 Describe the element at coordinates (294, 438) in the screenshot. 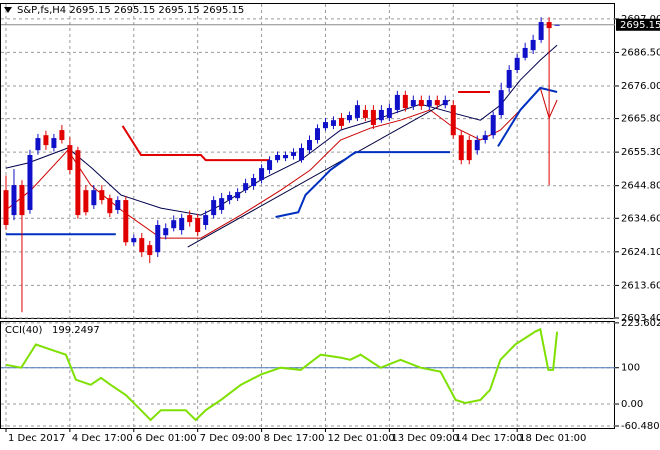

I see `x-tick-label: 8 Dec 17:00` at that location.